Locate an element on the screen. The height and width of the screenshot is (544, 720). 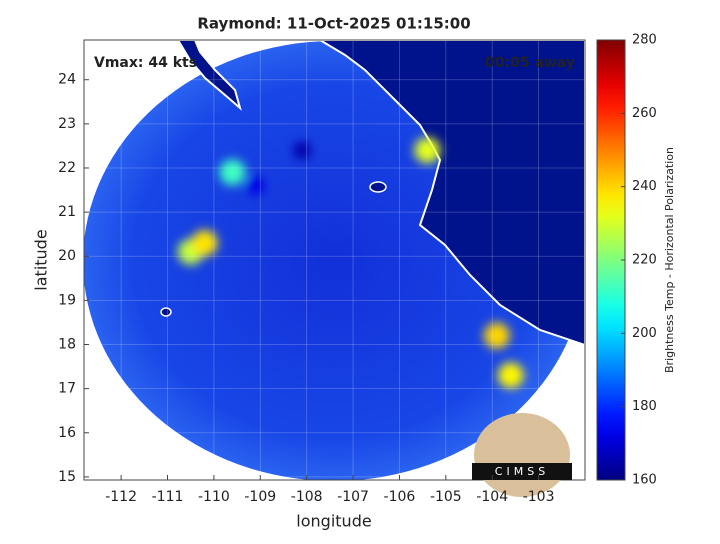
x-tick-label: -104 is located at coordinates (492, 497).